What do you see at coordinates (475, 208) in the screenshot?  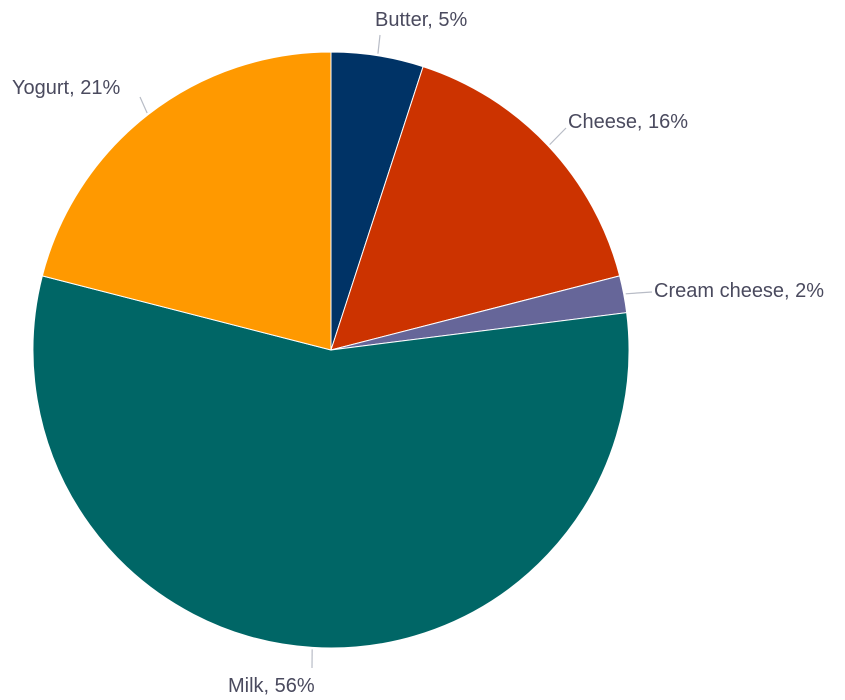 I see `pie-slice-cheese` at bounding box center [475, 208].